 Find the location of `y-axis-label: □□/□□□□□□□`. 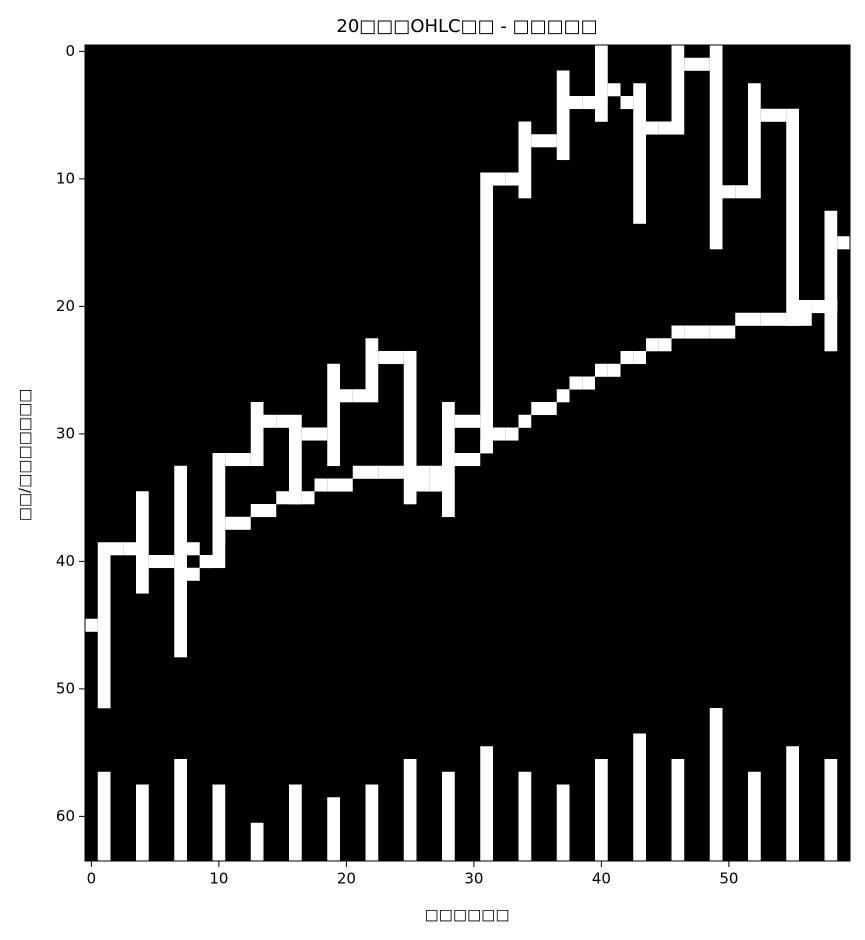

y-axis-label: □□/□□□□□□□ is located at coordinates (25, 455).